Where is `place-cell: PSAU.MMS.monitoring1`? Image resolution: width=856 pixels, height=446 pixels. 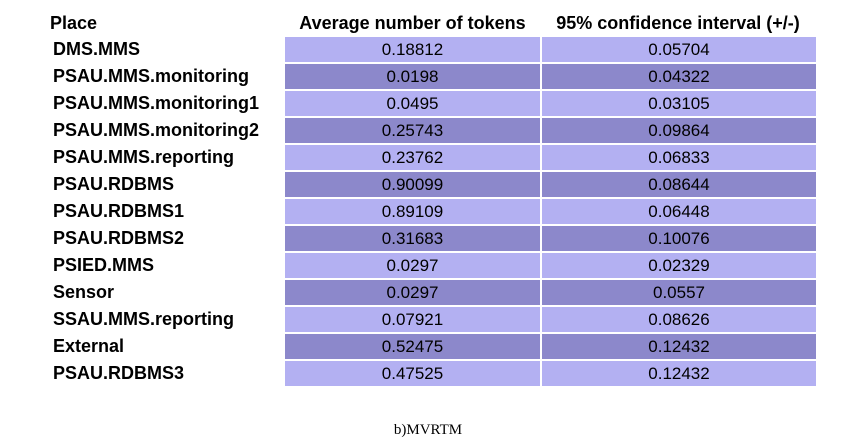
place-cell: PSAU.MMS.monitoring1 is located at coordinates (167, 103).